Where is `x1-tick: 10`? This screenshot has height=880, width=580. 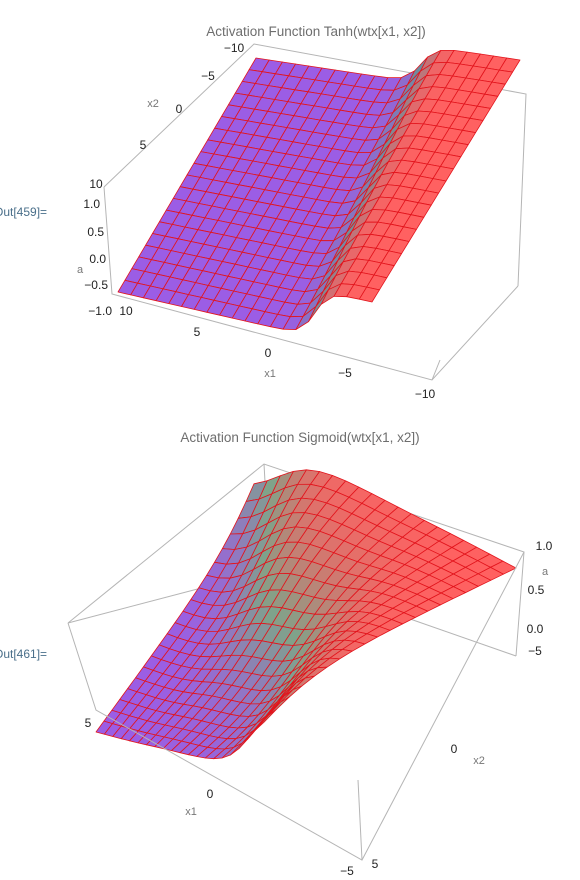 x1-tick: 10 is located at coordinates (126, 311).